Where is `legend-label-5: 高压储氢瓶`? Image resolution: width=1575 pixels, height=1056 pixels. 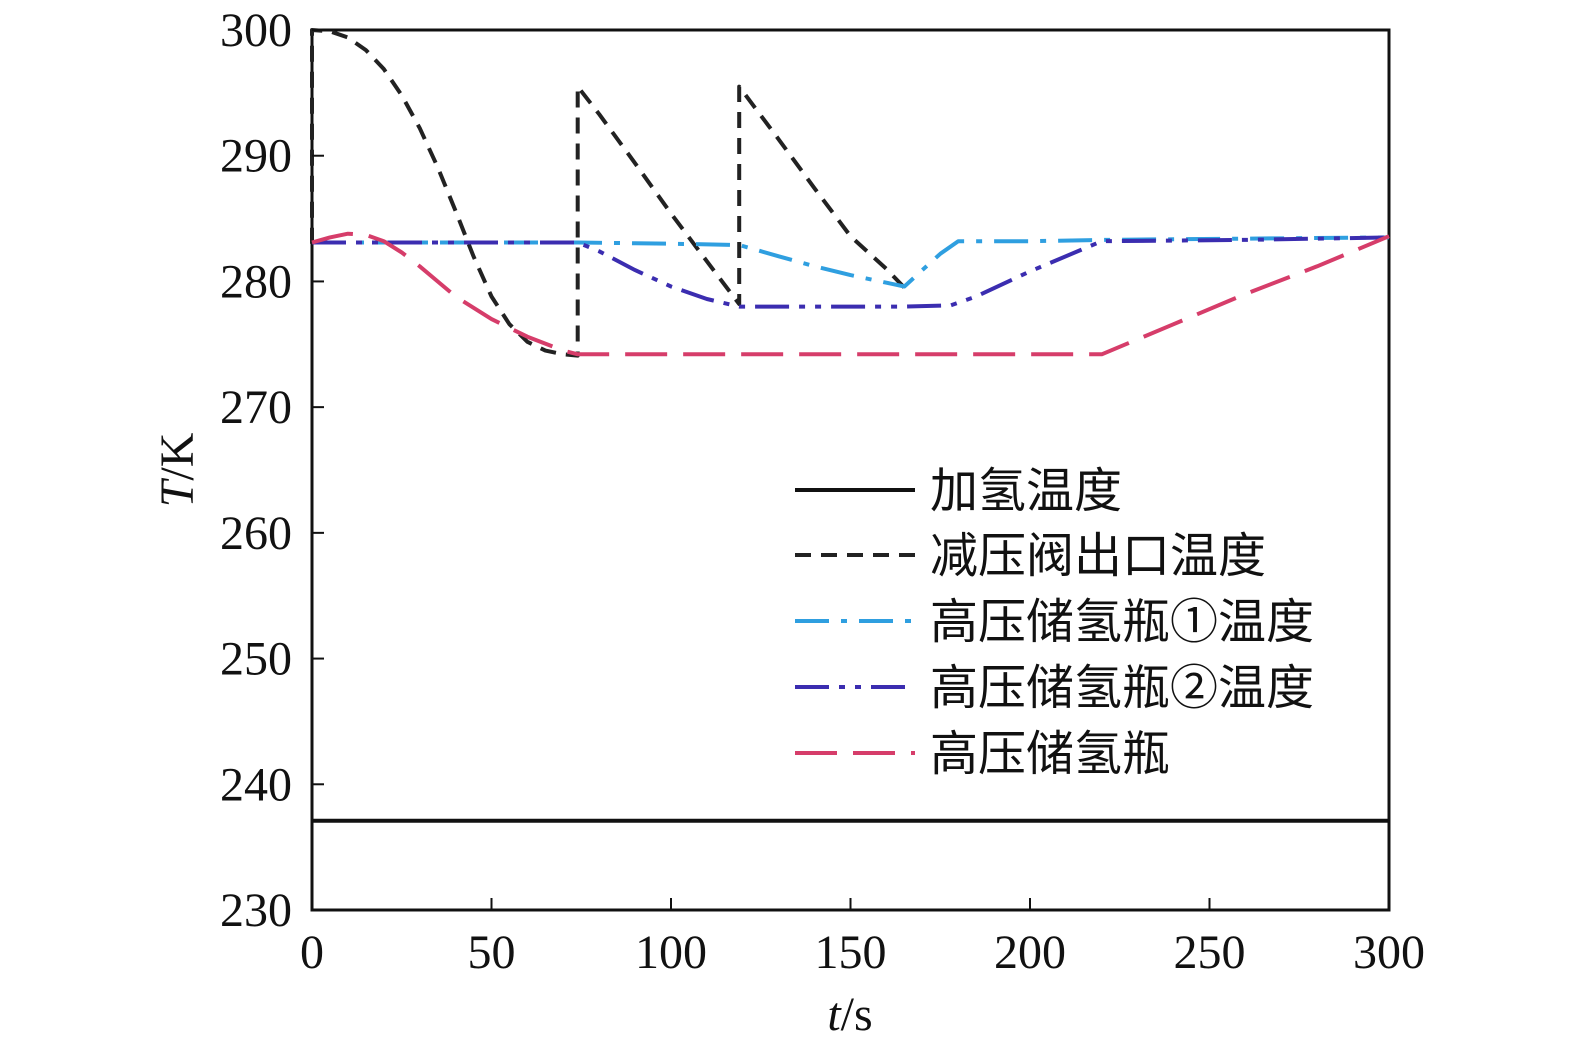 legend-label-5: 高压储氢瓶 is located at coordinates (1050, 754).